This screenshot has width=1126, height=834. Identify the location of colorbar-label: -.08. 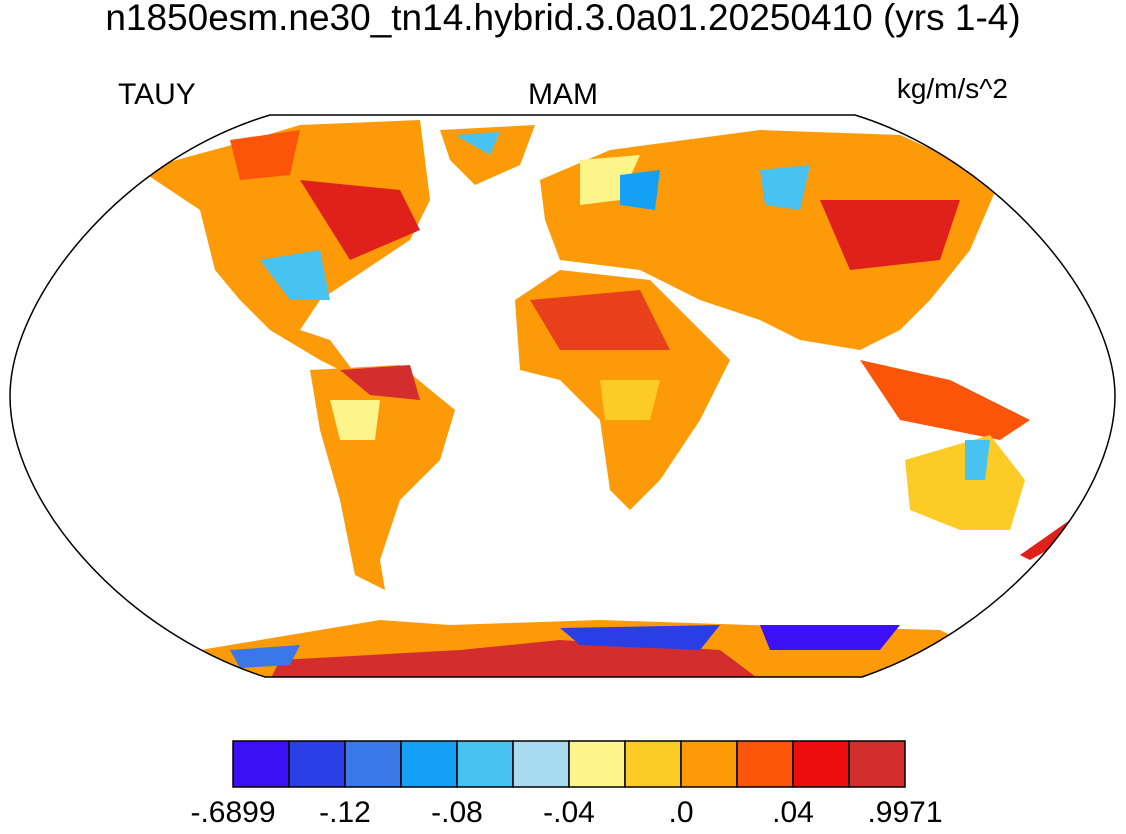
(457, 812).